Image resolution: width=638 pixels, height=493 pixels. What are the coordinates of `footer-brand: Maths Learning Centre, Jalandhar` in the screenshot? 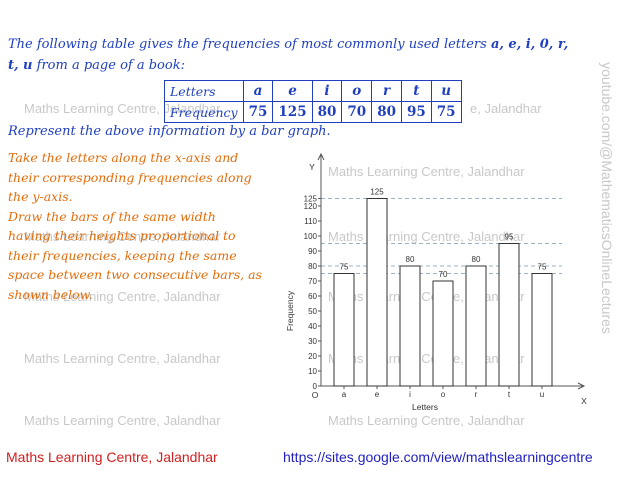 It's located at (112, 457).